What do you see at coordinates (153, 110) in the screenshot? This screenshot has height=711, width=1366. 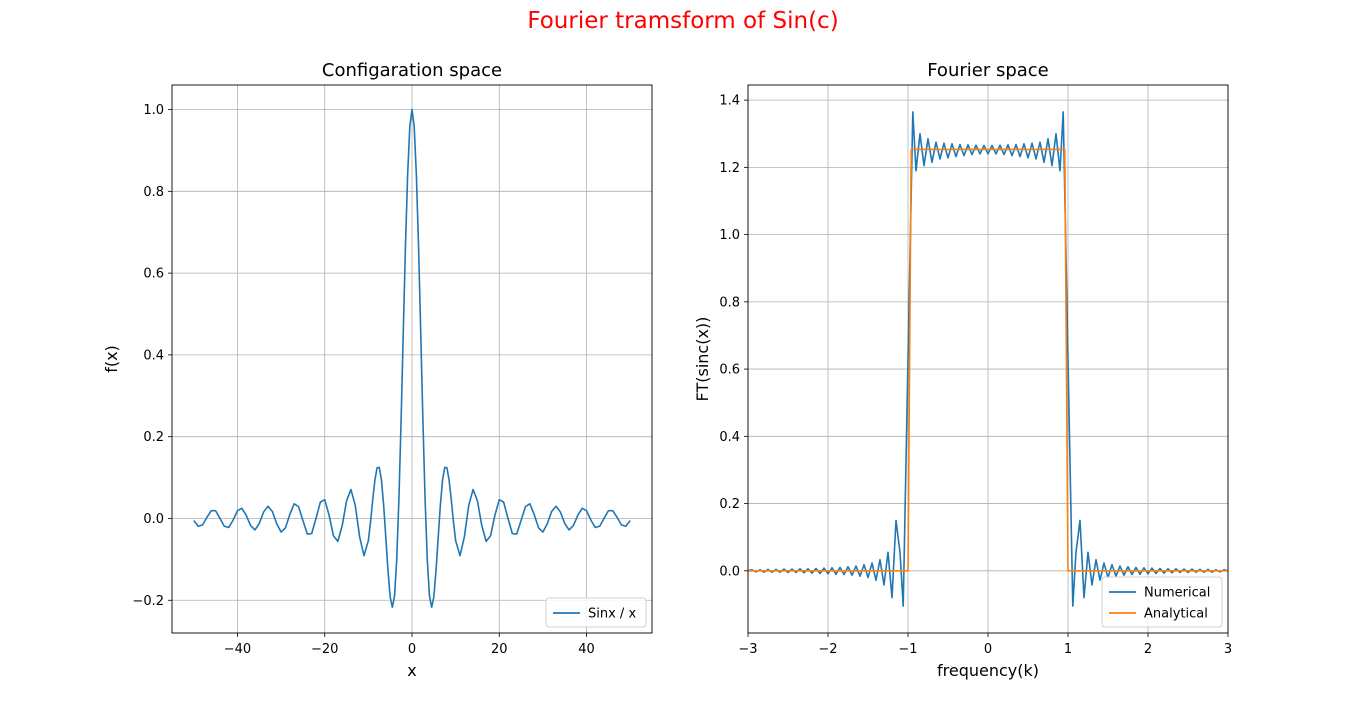 I see `config-y-tick-label: 1.0` at bounding box center [153, 110].